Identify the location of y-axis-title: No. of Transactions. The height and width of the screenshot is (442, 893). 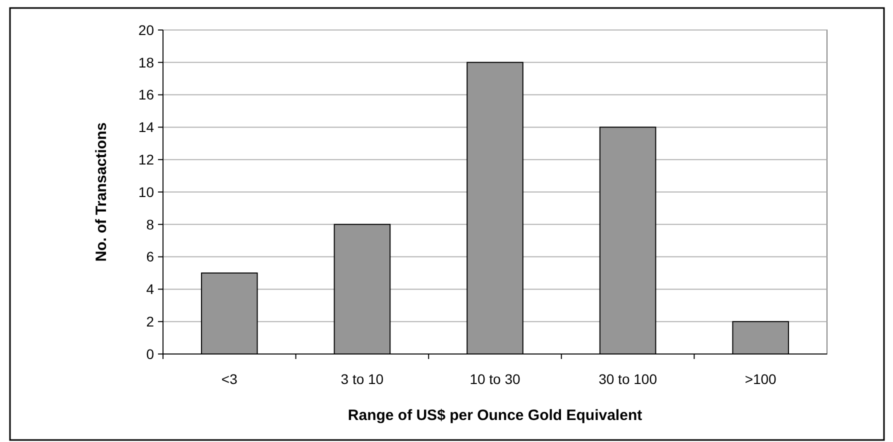
(101, 192).